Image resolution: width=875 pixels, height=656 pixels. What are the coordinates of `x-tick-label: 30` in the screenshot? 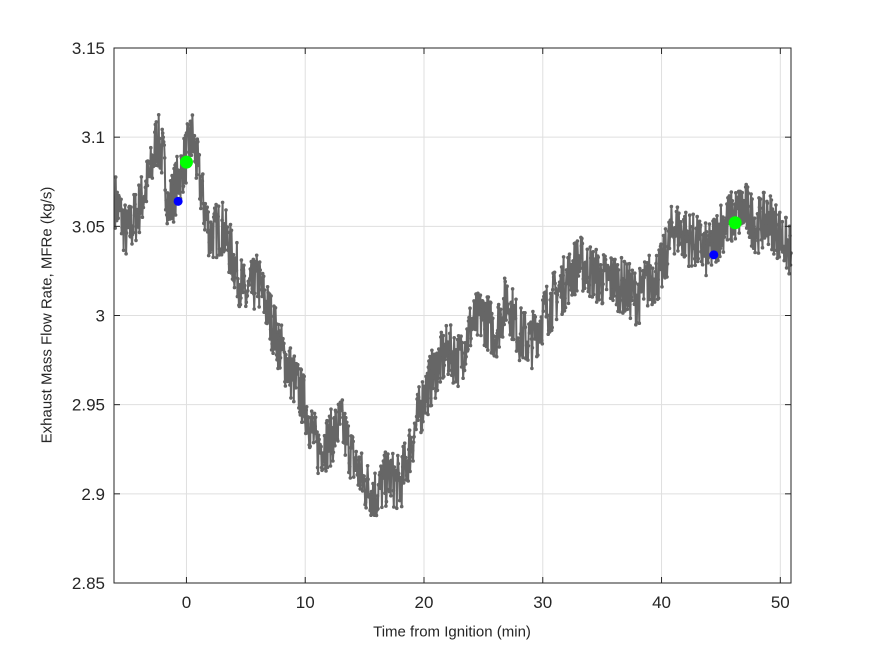 It's located at (542, 602).